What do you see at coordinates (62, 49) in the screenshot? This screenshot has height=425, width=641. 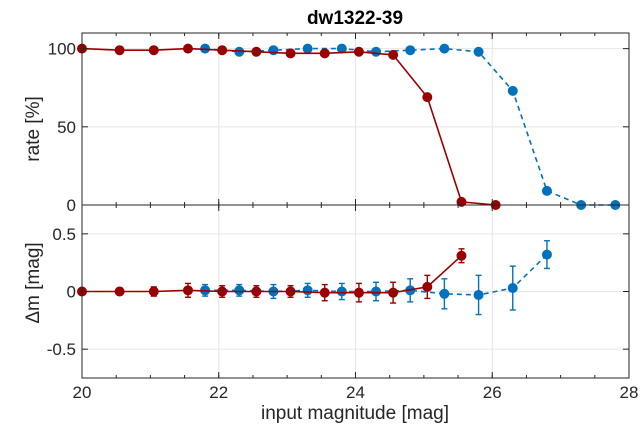 I see `y-tick-label: 100` at bounding box center [62, 49].